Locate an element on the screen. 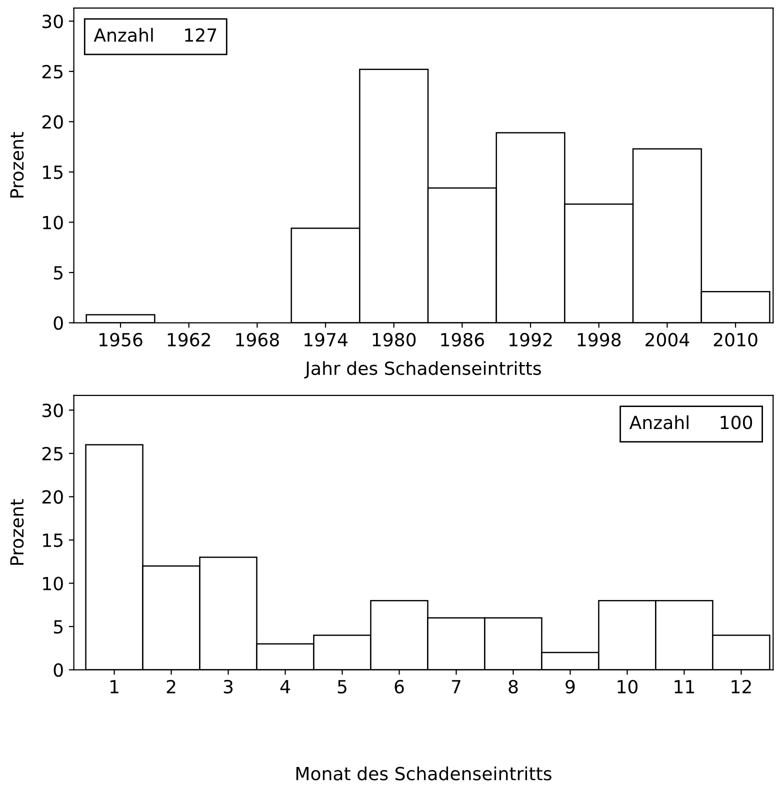  x-tick-label: 1992 is located at coordinates (531, 339).